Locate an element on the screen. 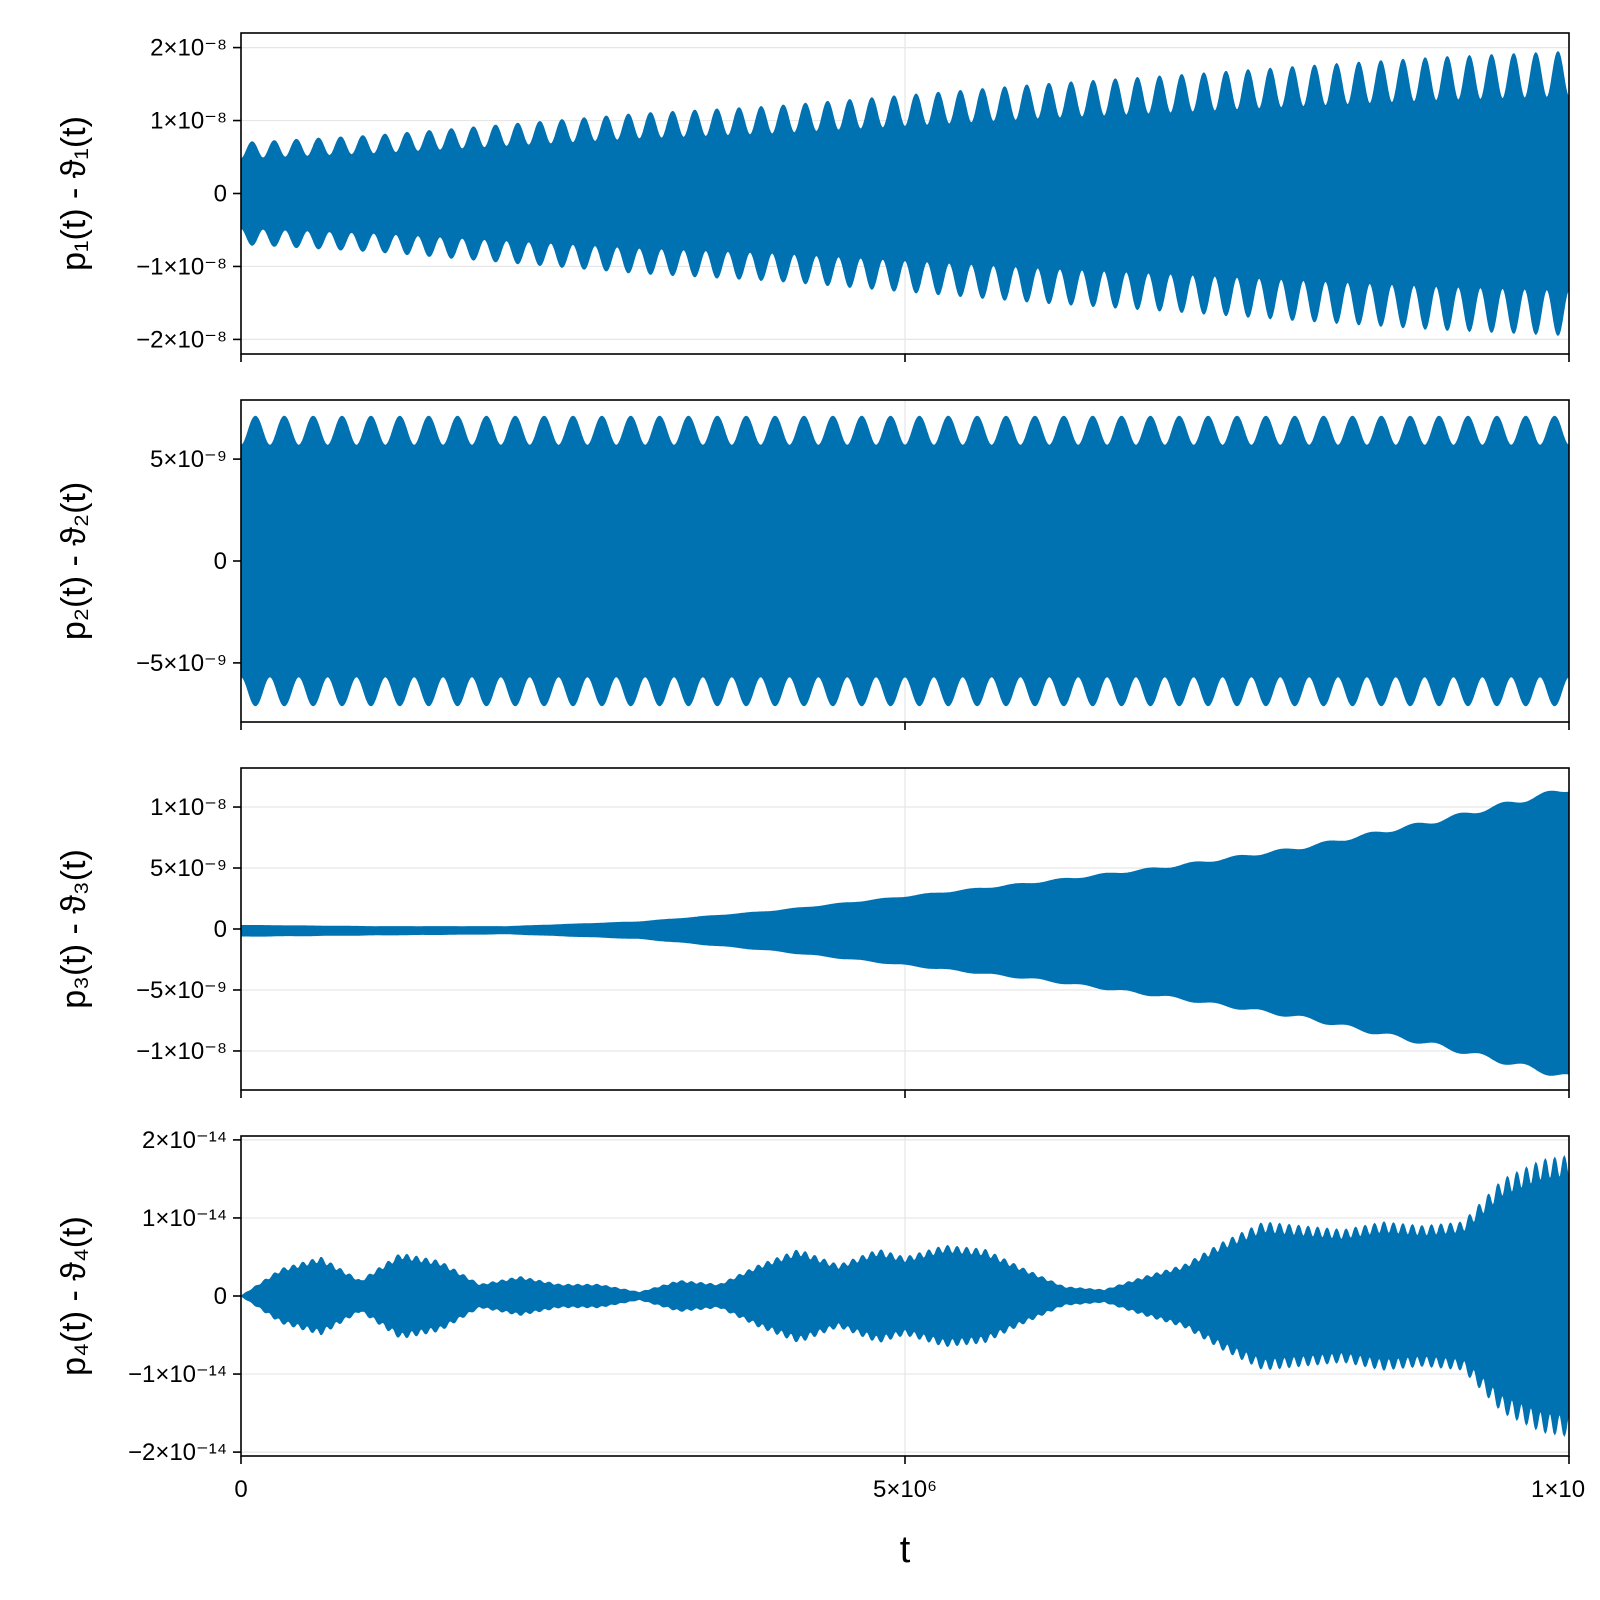  x-tick-label: 1×10 is located at coordinates (1558, 1489).